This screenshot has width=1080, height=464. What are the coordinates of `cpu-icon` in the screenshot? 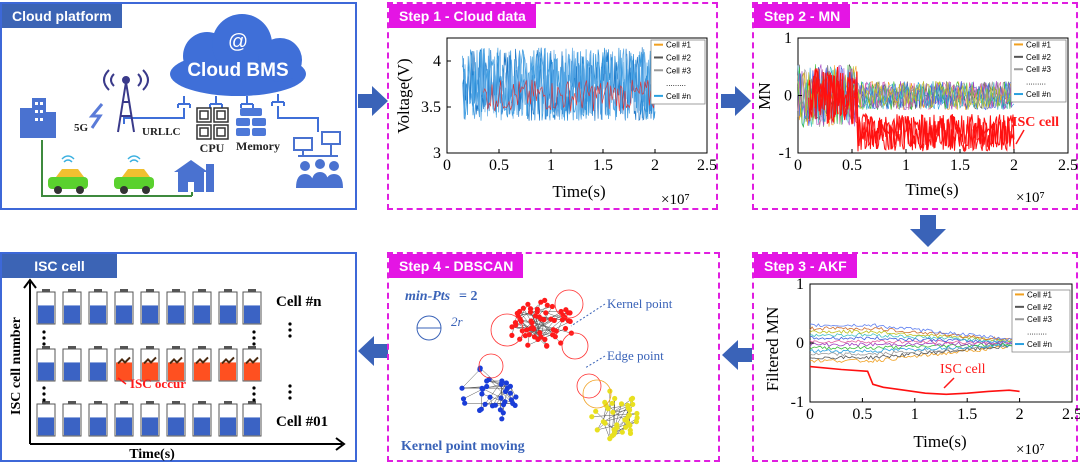 It's located at (212, 123).